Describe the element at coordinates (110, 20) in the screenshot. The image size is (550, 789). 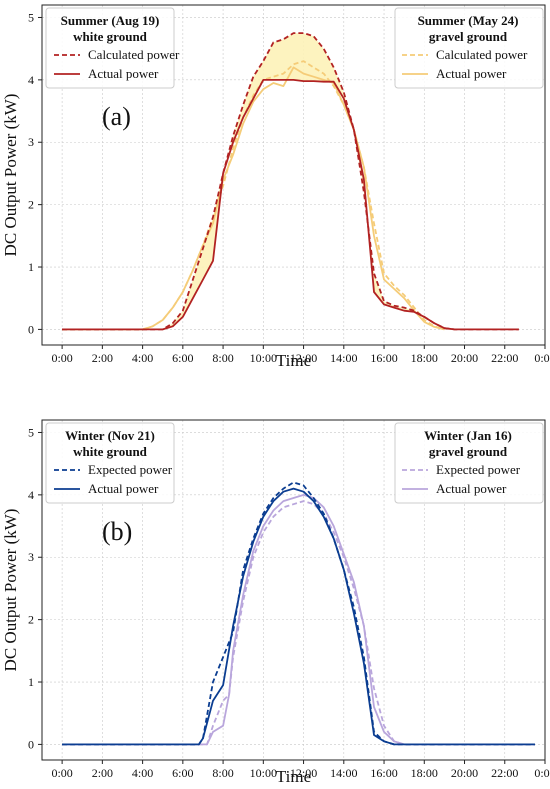
I see `legend-title: Summer (Aug 19)` at that location.